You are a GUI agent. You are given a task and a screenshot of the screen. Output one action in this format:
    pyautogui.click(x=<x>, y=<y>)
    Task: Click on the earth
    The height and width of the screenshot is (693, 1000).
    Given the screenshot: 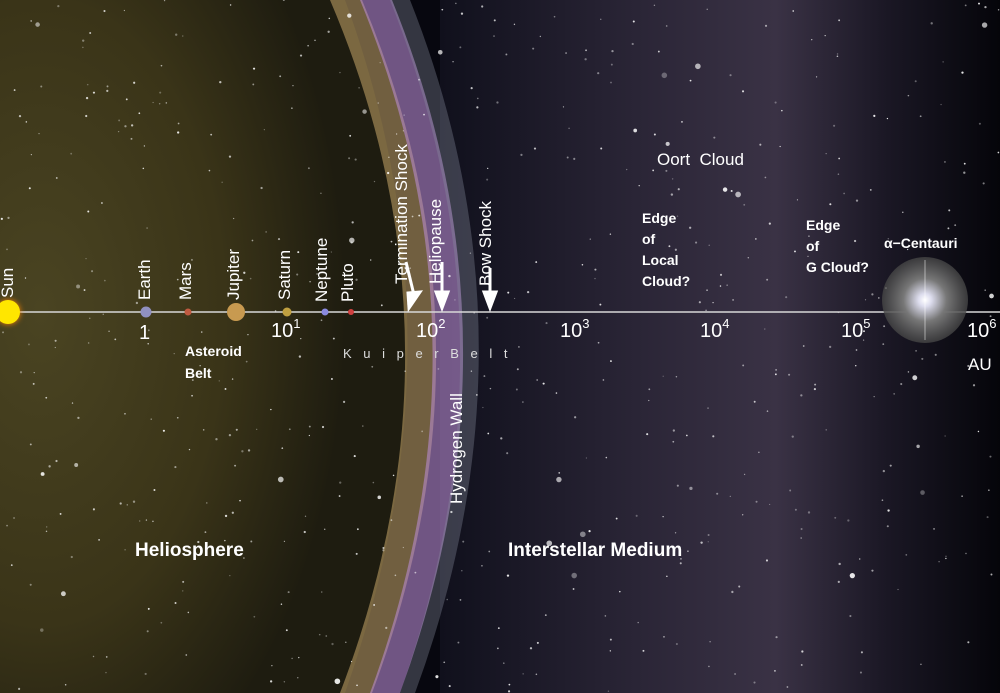 What is the action you would take?
    pyautogui.click(x=146, y=312)
    